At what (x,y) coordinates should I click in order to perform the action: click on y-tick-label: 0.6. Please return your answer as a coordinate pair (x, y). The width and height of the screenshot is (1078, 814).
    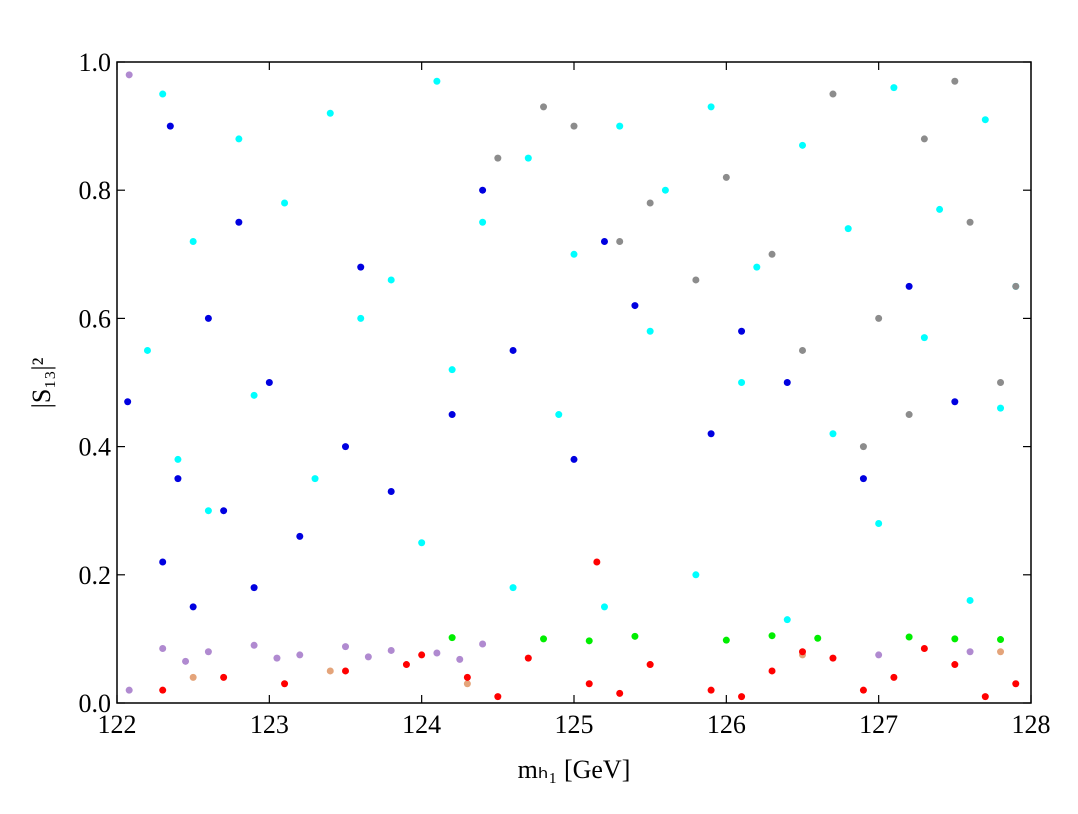
    Looking at the image, I should click on (95, 318).